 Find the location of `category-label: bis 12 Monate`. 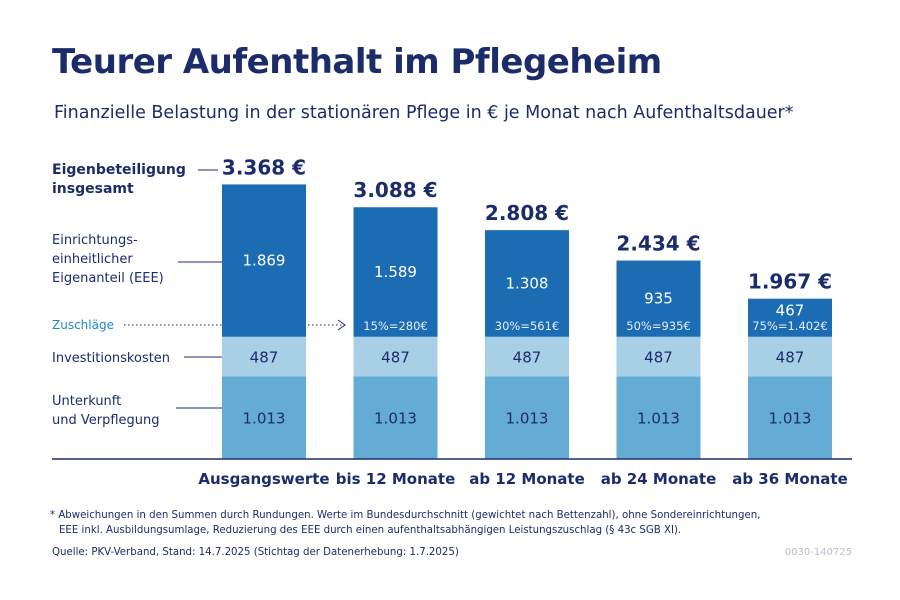

category-label: bis 12 Monate is located at coordinates (396, 479).